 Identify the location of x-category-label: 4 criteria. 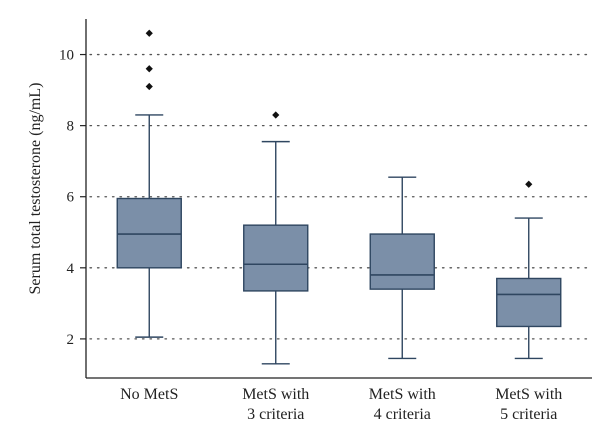
(402, 414).